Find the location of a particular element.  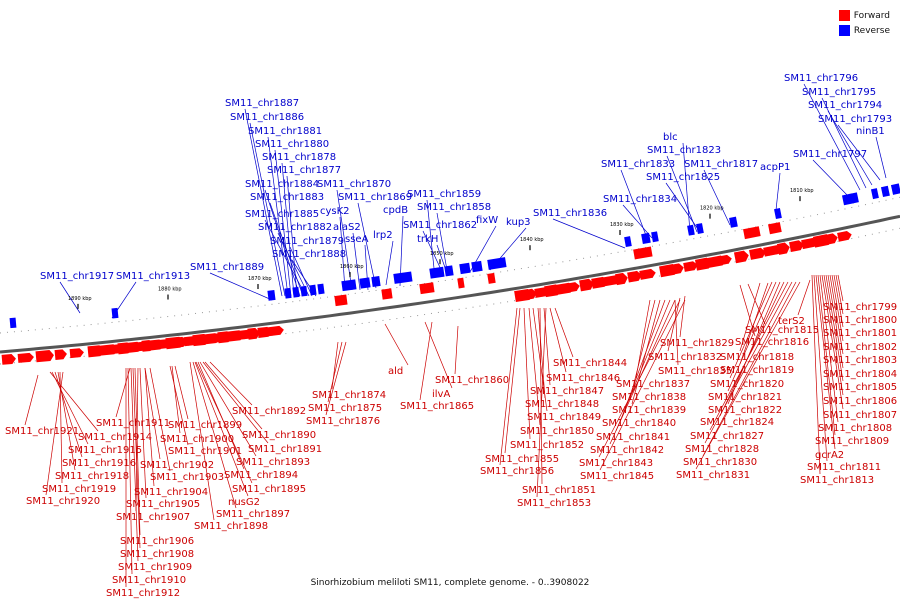

gene-label: SM11_chr1892 is located at coordinates (269, 411).